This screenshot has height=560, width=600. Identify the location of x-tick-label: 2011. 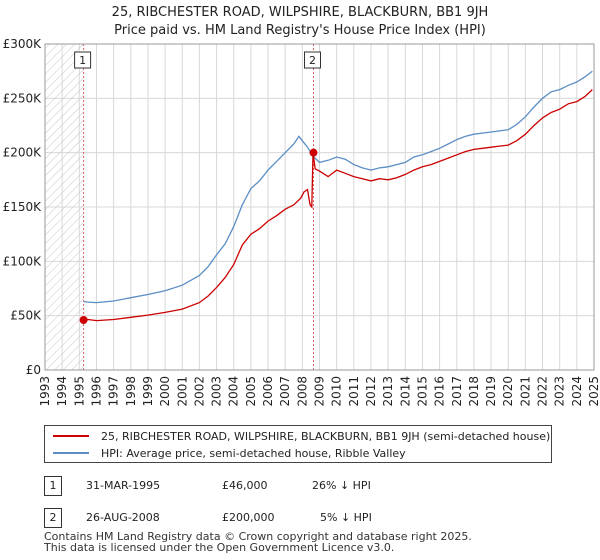
(354, 391).